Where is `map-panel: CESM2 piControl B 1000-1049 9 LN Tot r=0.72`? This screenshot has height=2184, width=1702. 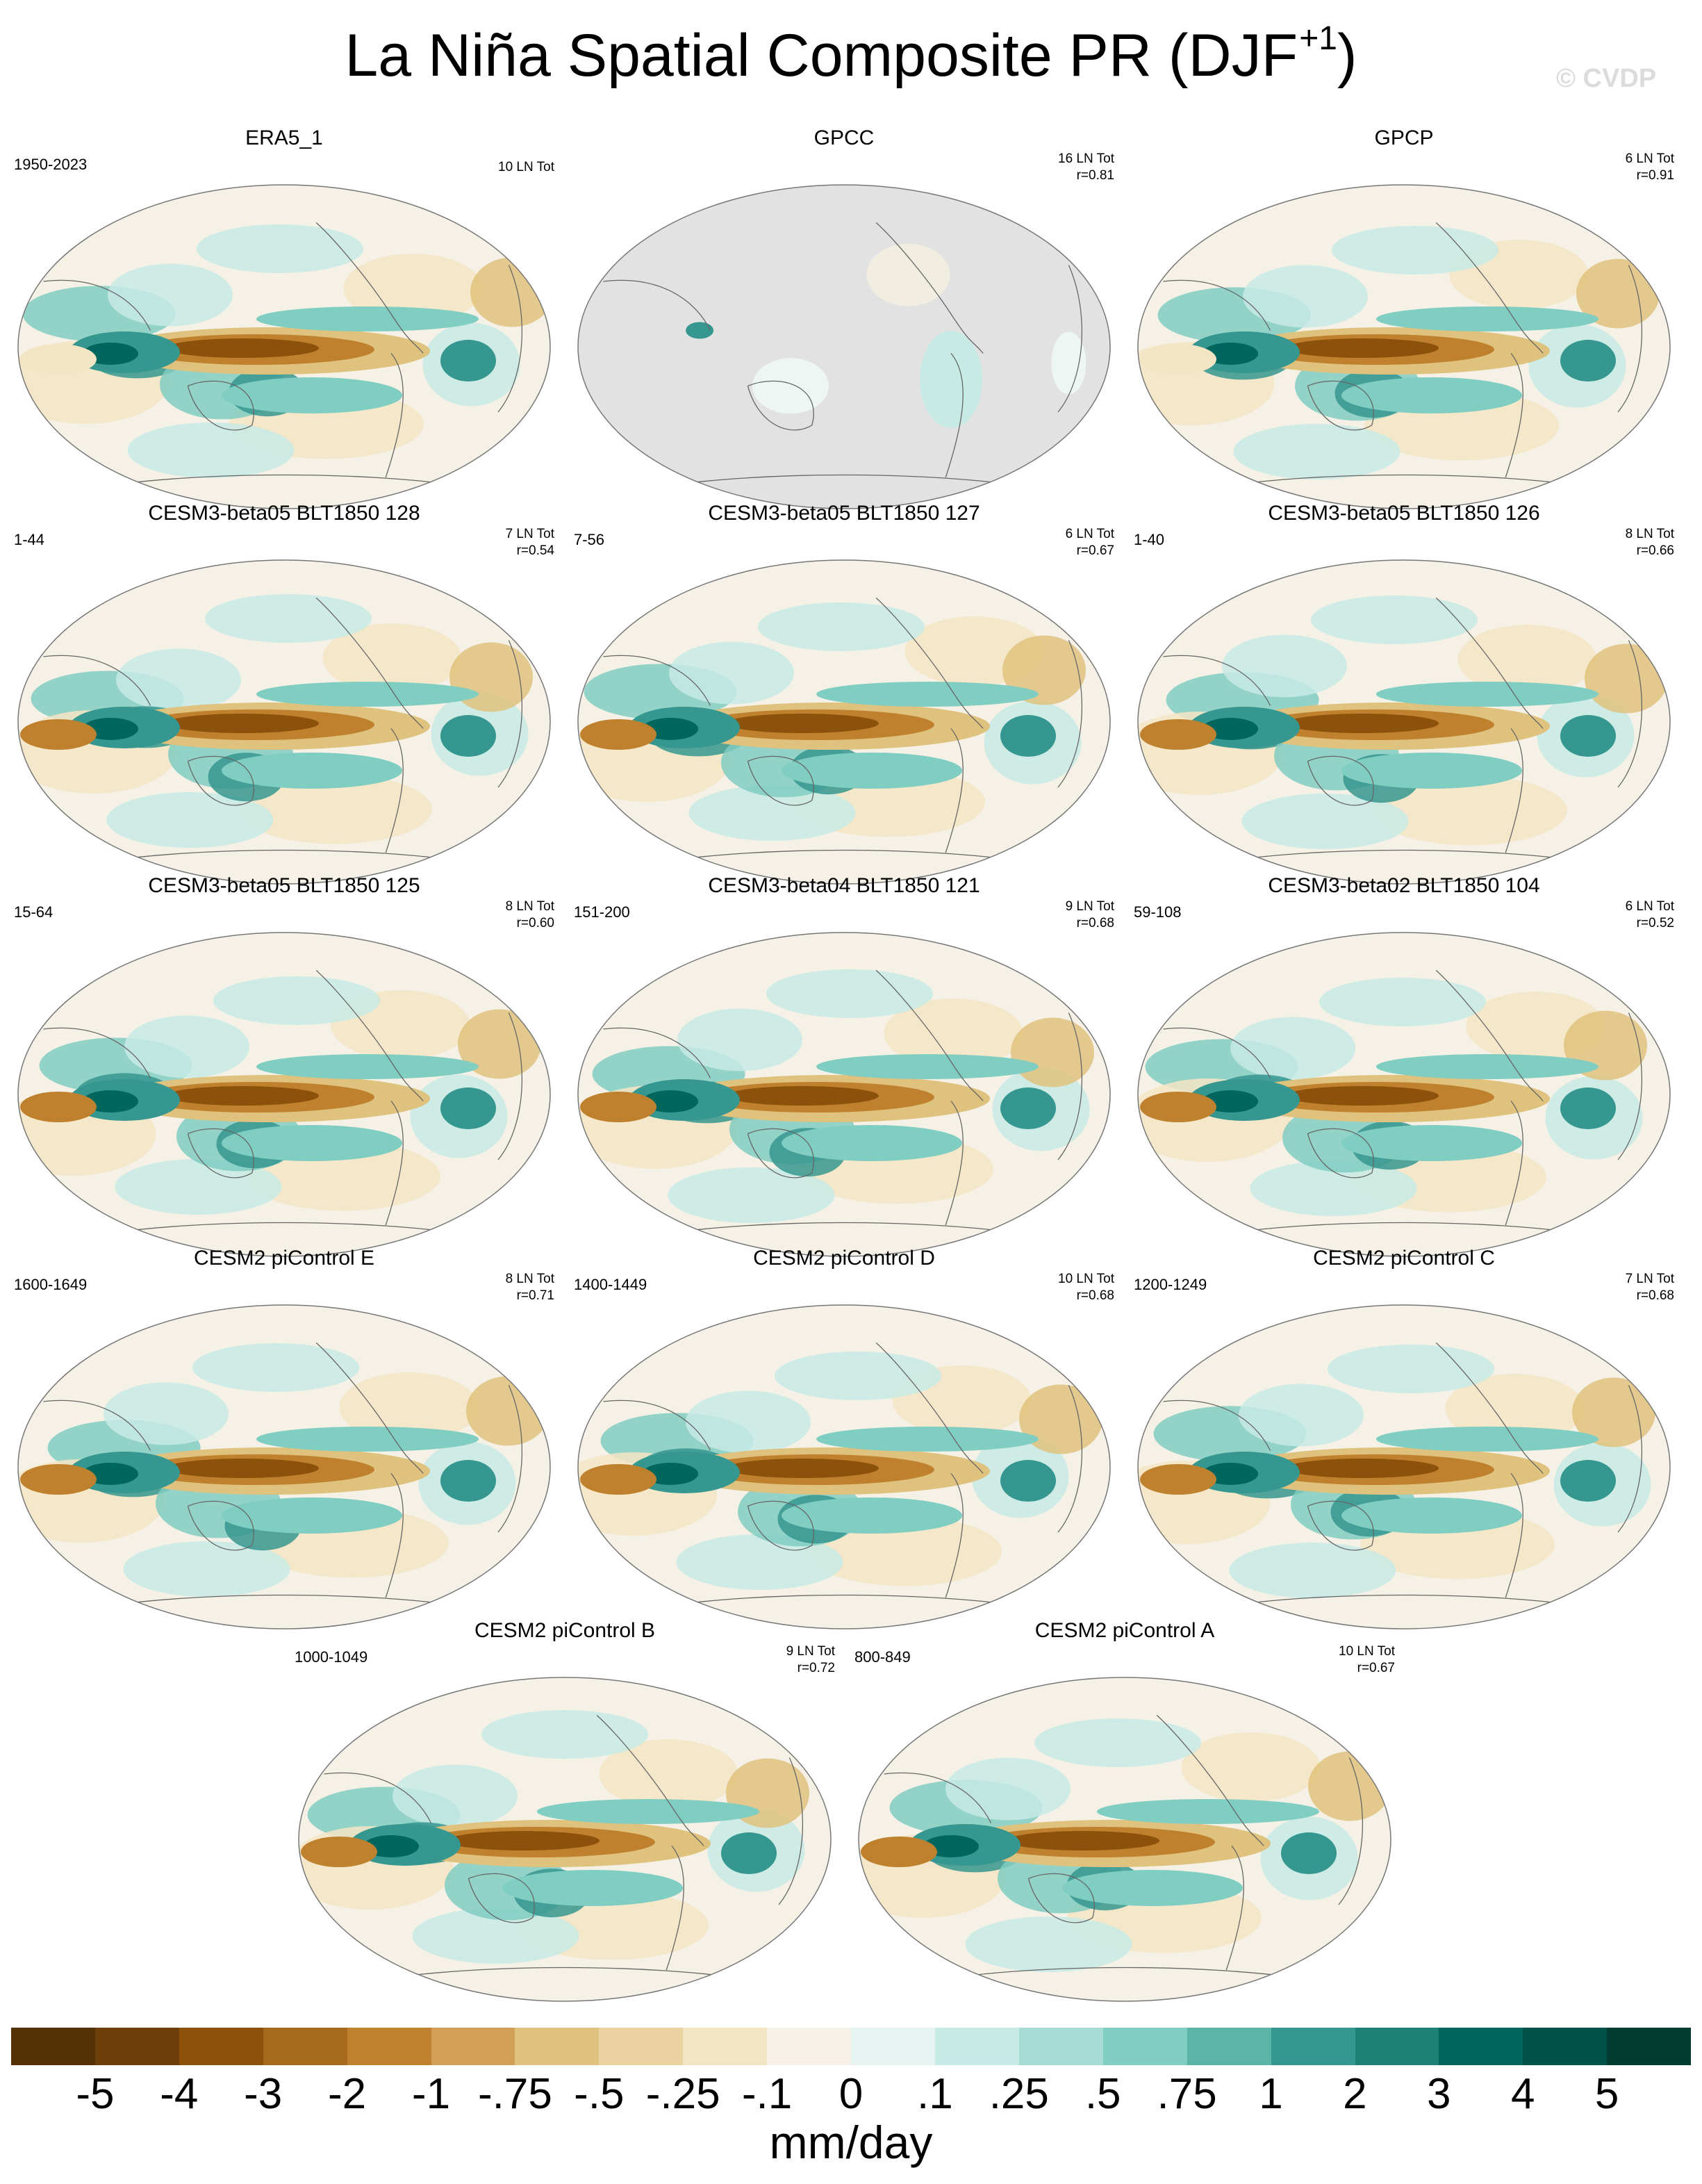
map-panel: CESM2 piControl B 1000-1049 9 LN Tot r=0.72 is located at coordinates (564, 1810).